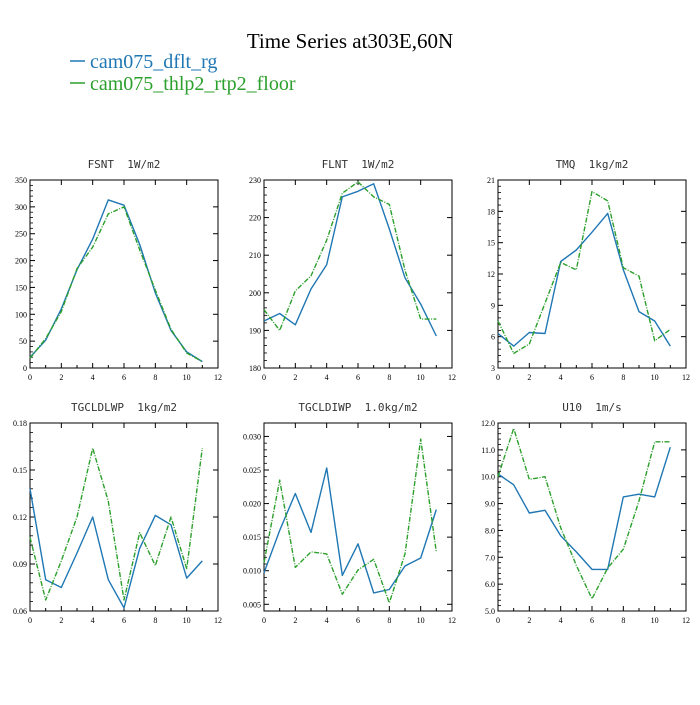 This screenshot has width=700, height=705. What do you see at coordinates (255, 255) in the screenshot?
I see `y-tick-label: 210` at bounding box center [255, 255].